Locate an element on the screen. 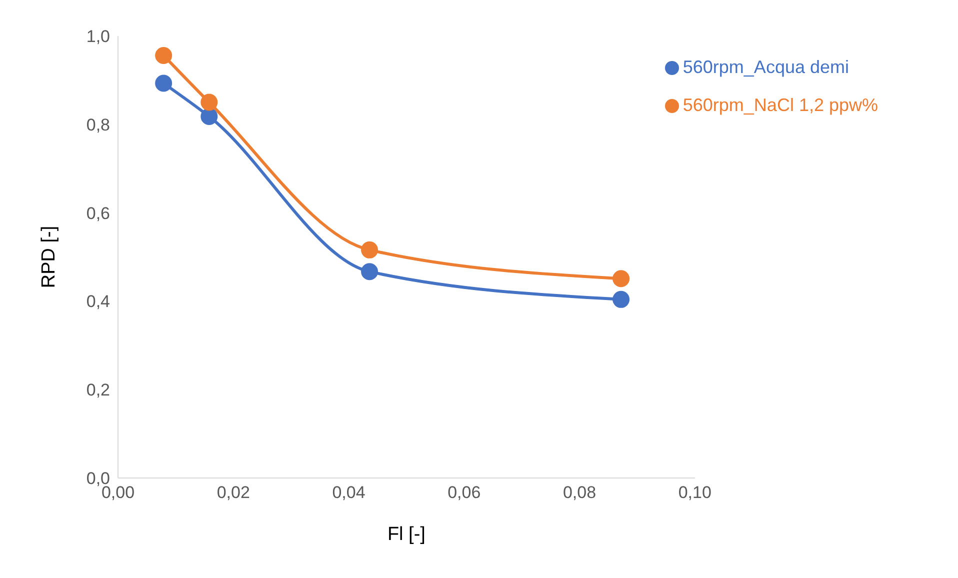 This screenshot has width=958, height=578. y-axis-title: RPD [-] is located at coordinates (49, 257).